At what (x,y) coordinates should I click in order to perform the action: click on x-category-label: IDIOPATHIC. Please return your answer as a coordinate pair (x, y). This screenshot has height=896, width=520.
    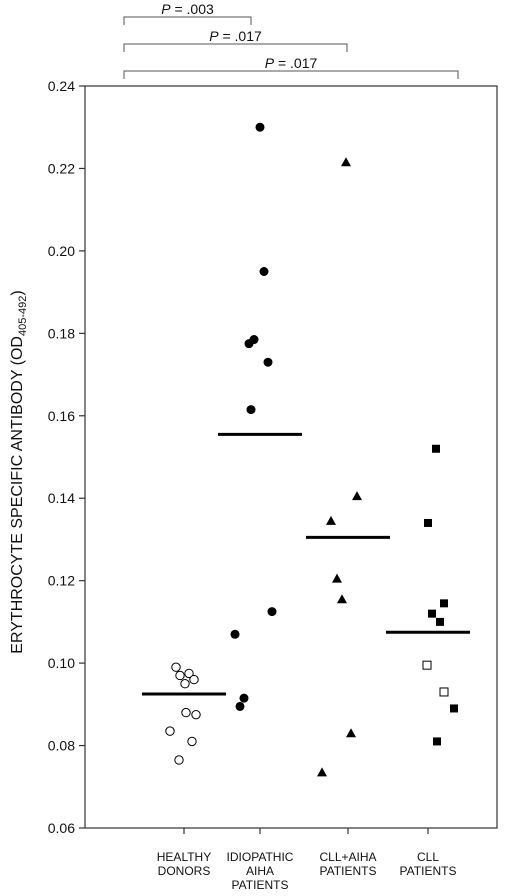
    Looking at the image, I should click on (260, 857).